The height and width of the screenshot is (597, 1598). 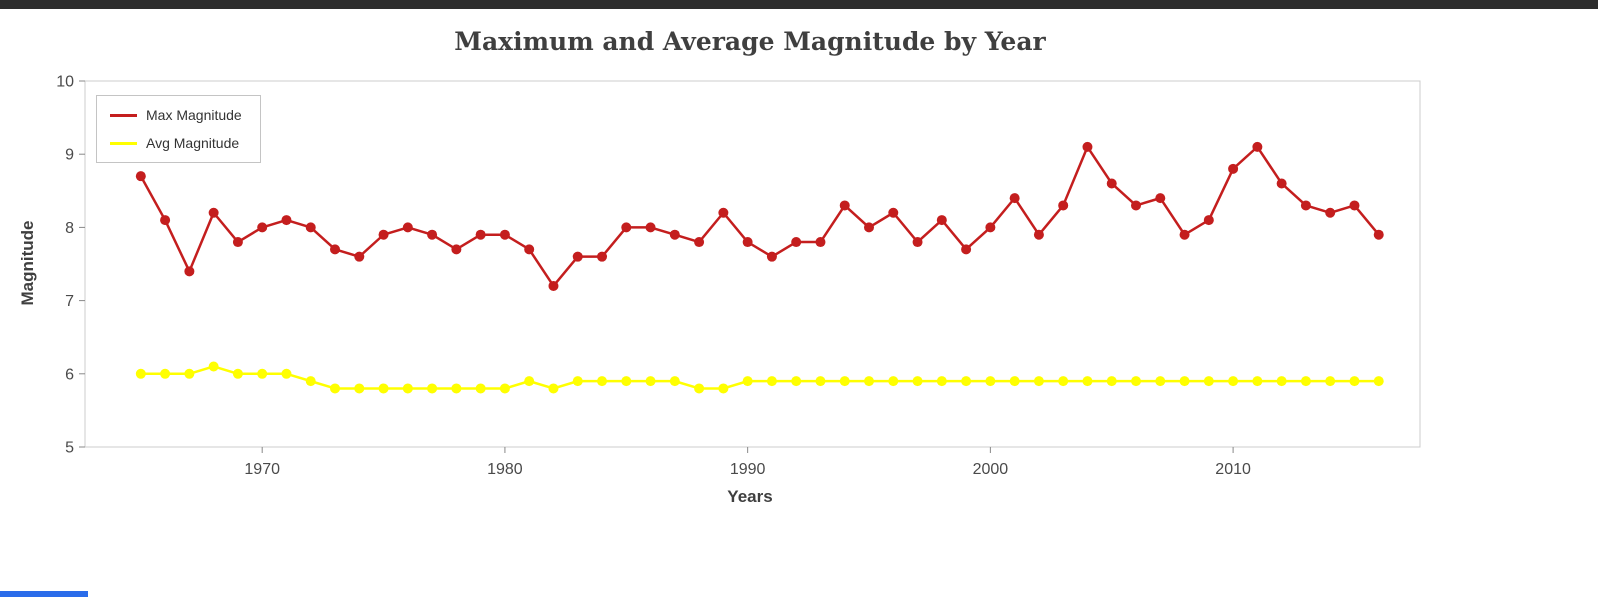 I want to click on svg-text: 1980, so click(x=505, y=469).